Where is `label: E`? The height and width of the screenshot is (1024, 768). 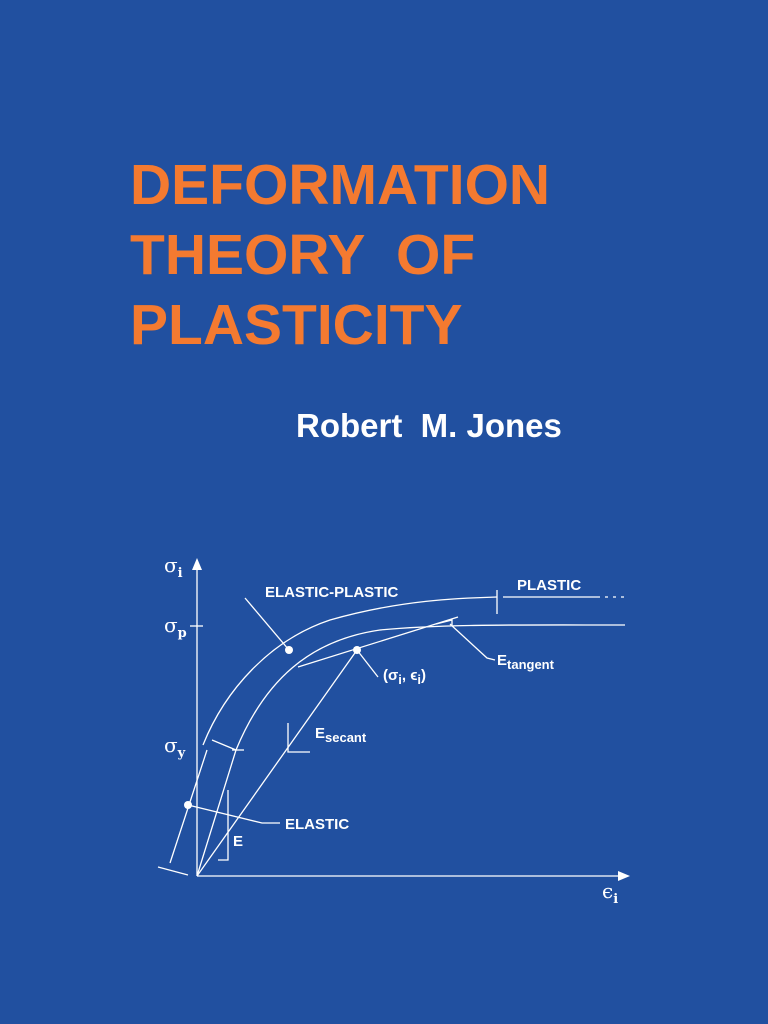
label: E is located at coordinates (238, 841).